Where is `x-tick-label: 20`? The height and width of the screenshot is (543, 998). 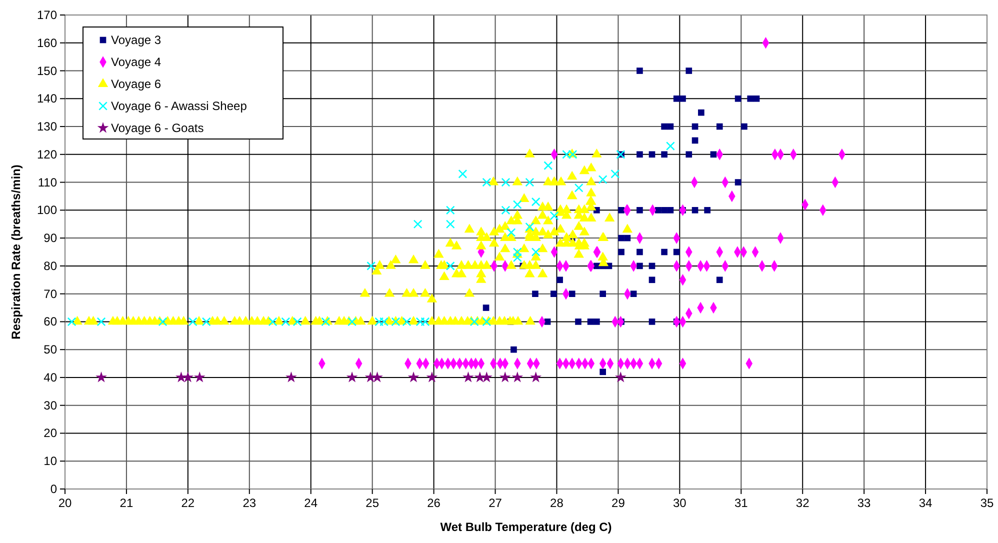 x-tick-label: 20 is located at coordinates (65, 503).